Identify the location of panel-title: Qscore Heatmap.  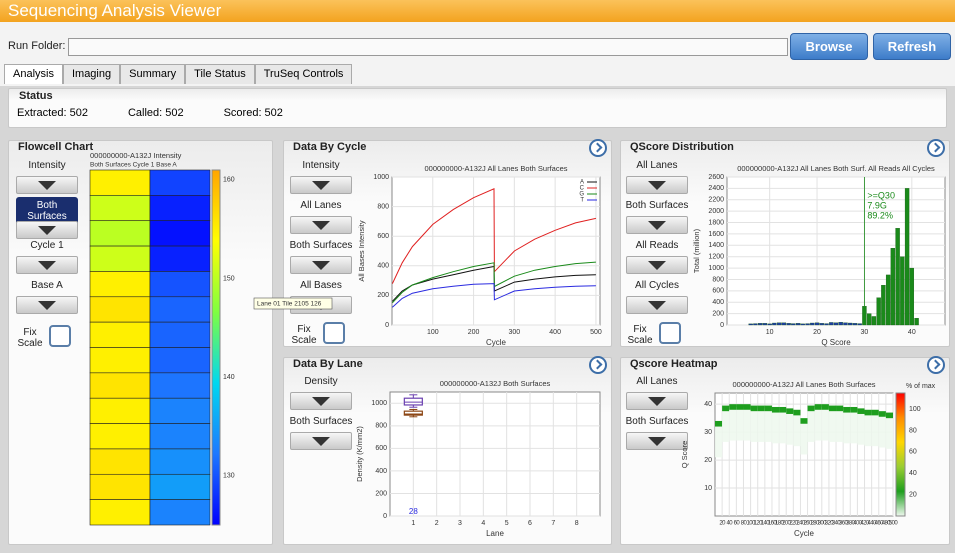
(674, 364).